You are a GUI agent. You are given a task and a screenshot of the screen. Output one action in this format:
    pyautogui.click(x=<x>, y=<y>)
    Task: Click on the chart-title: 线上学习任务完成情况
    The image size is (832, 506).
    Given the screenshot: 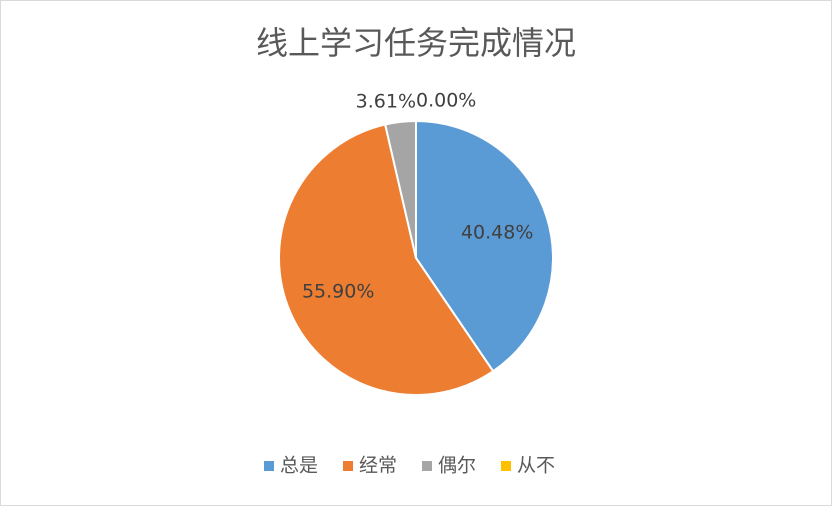 What is the action you would take?
    pyautogui.click(x=416, y=43)
    